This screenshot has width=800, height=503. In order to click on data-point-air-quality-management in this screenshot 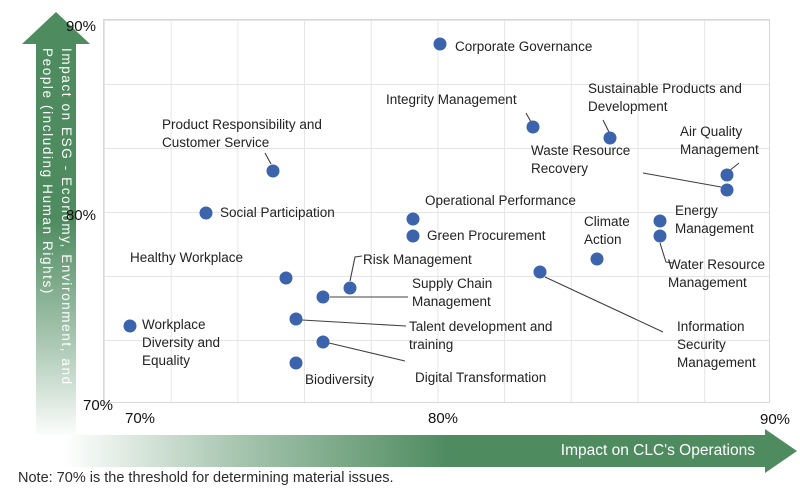, I will do `click(727, 175)`.